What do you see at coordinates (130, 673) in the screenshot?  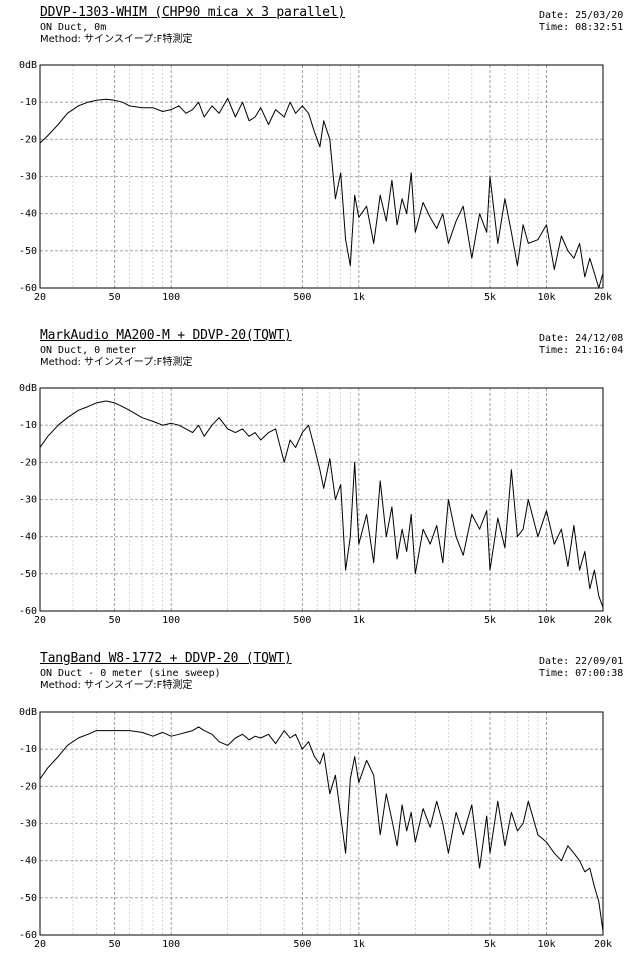 I see `chart-subtitle-line-1: ON Duct - 0 meter (sine sweep)` at bounding box center [130, 673].